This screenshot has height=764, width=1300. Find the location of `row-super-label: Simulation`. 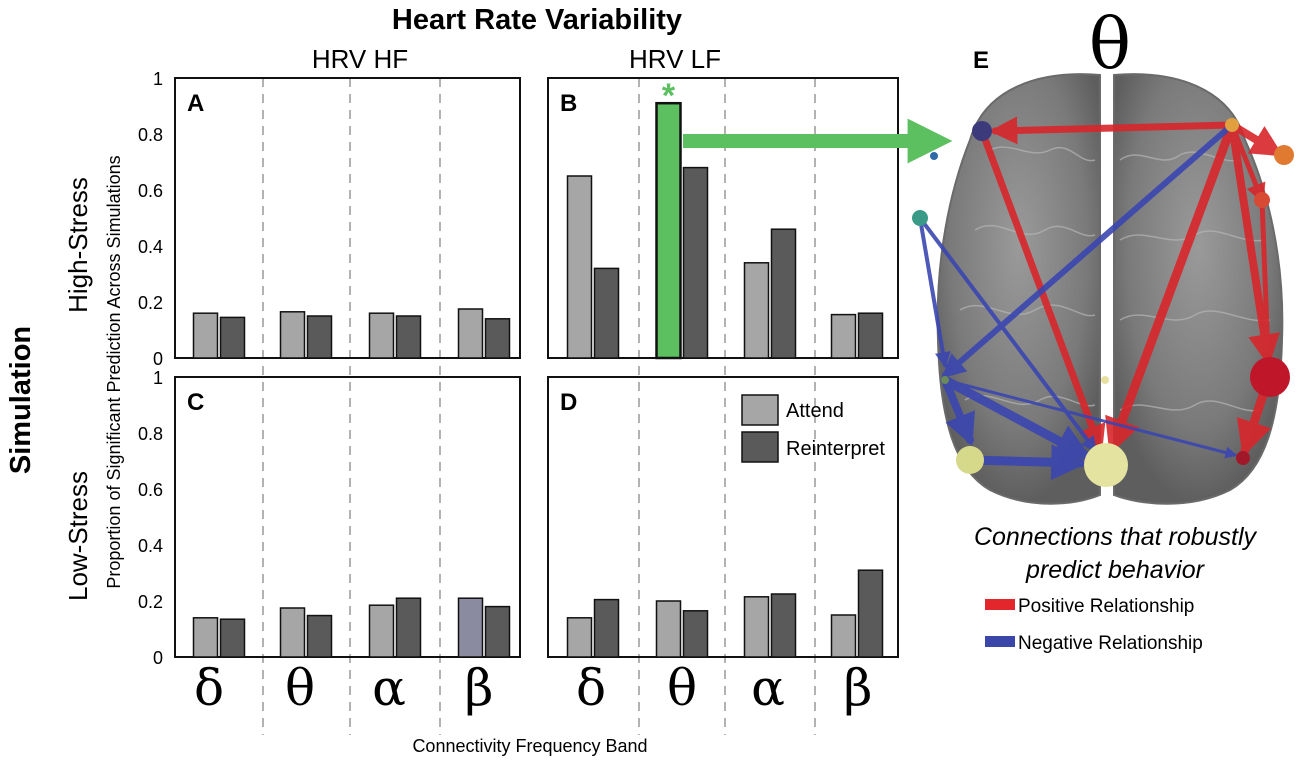

row-super-label: Simulation is located at coordinates (21, 400).